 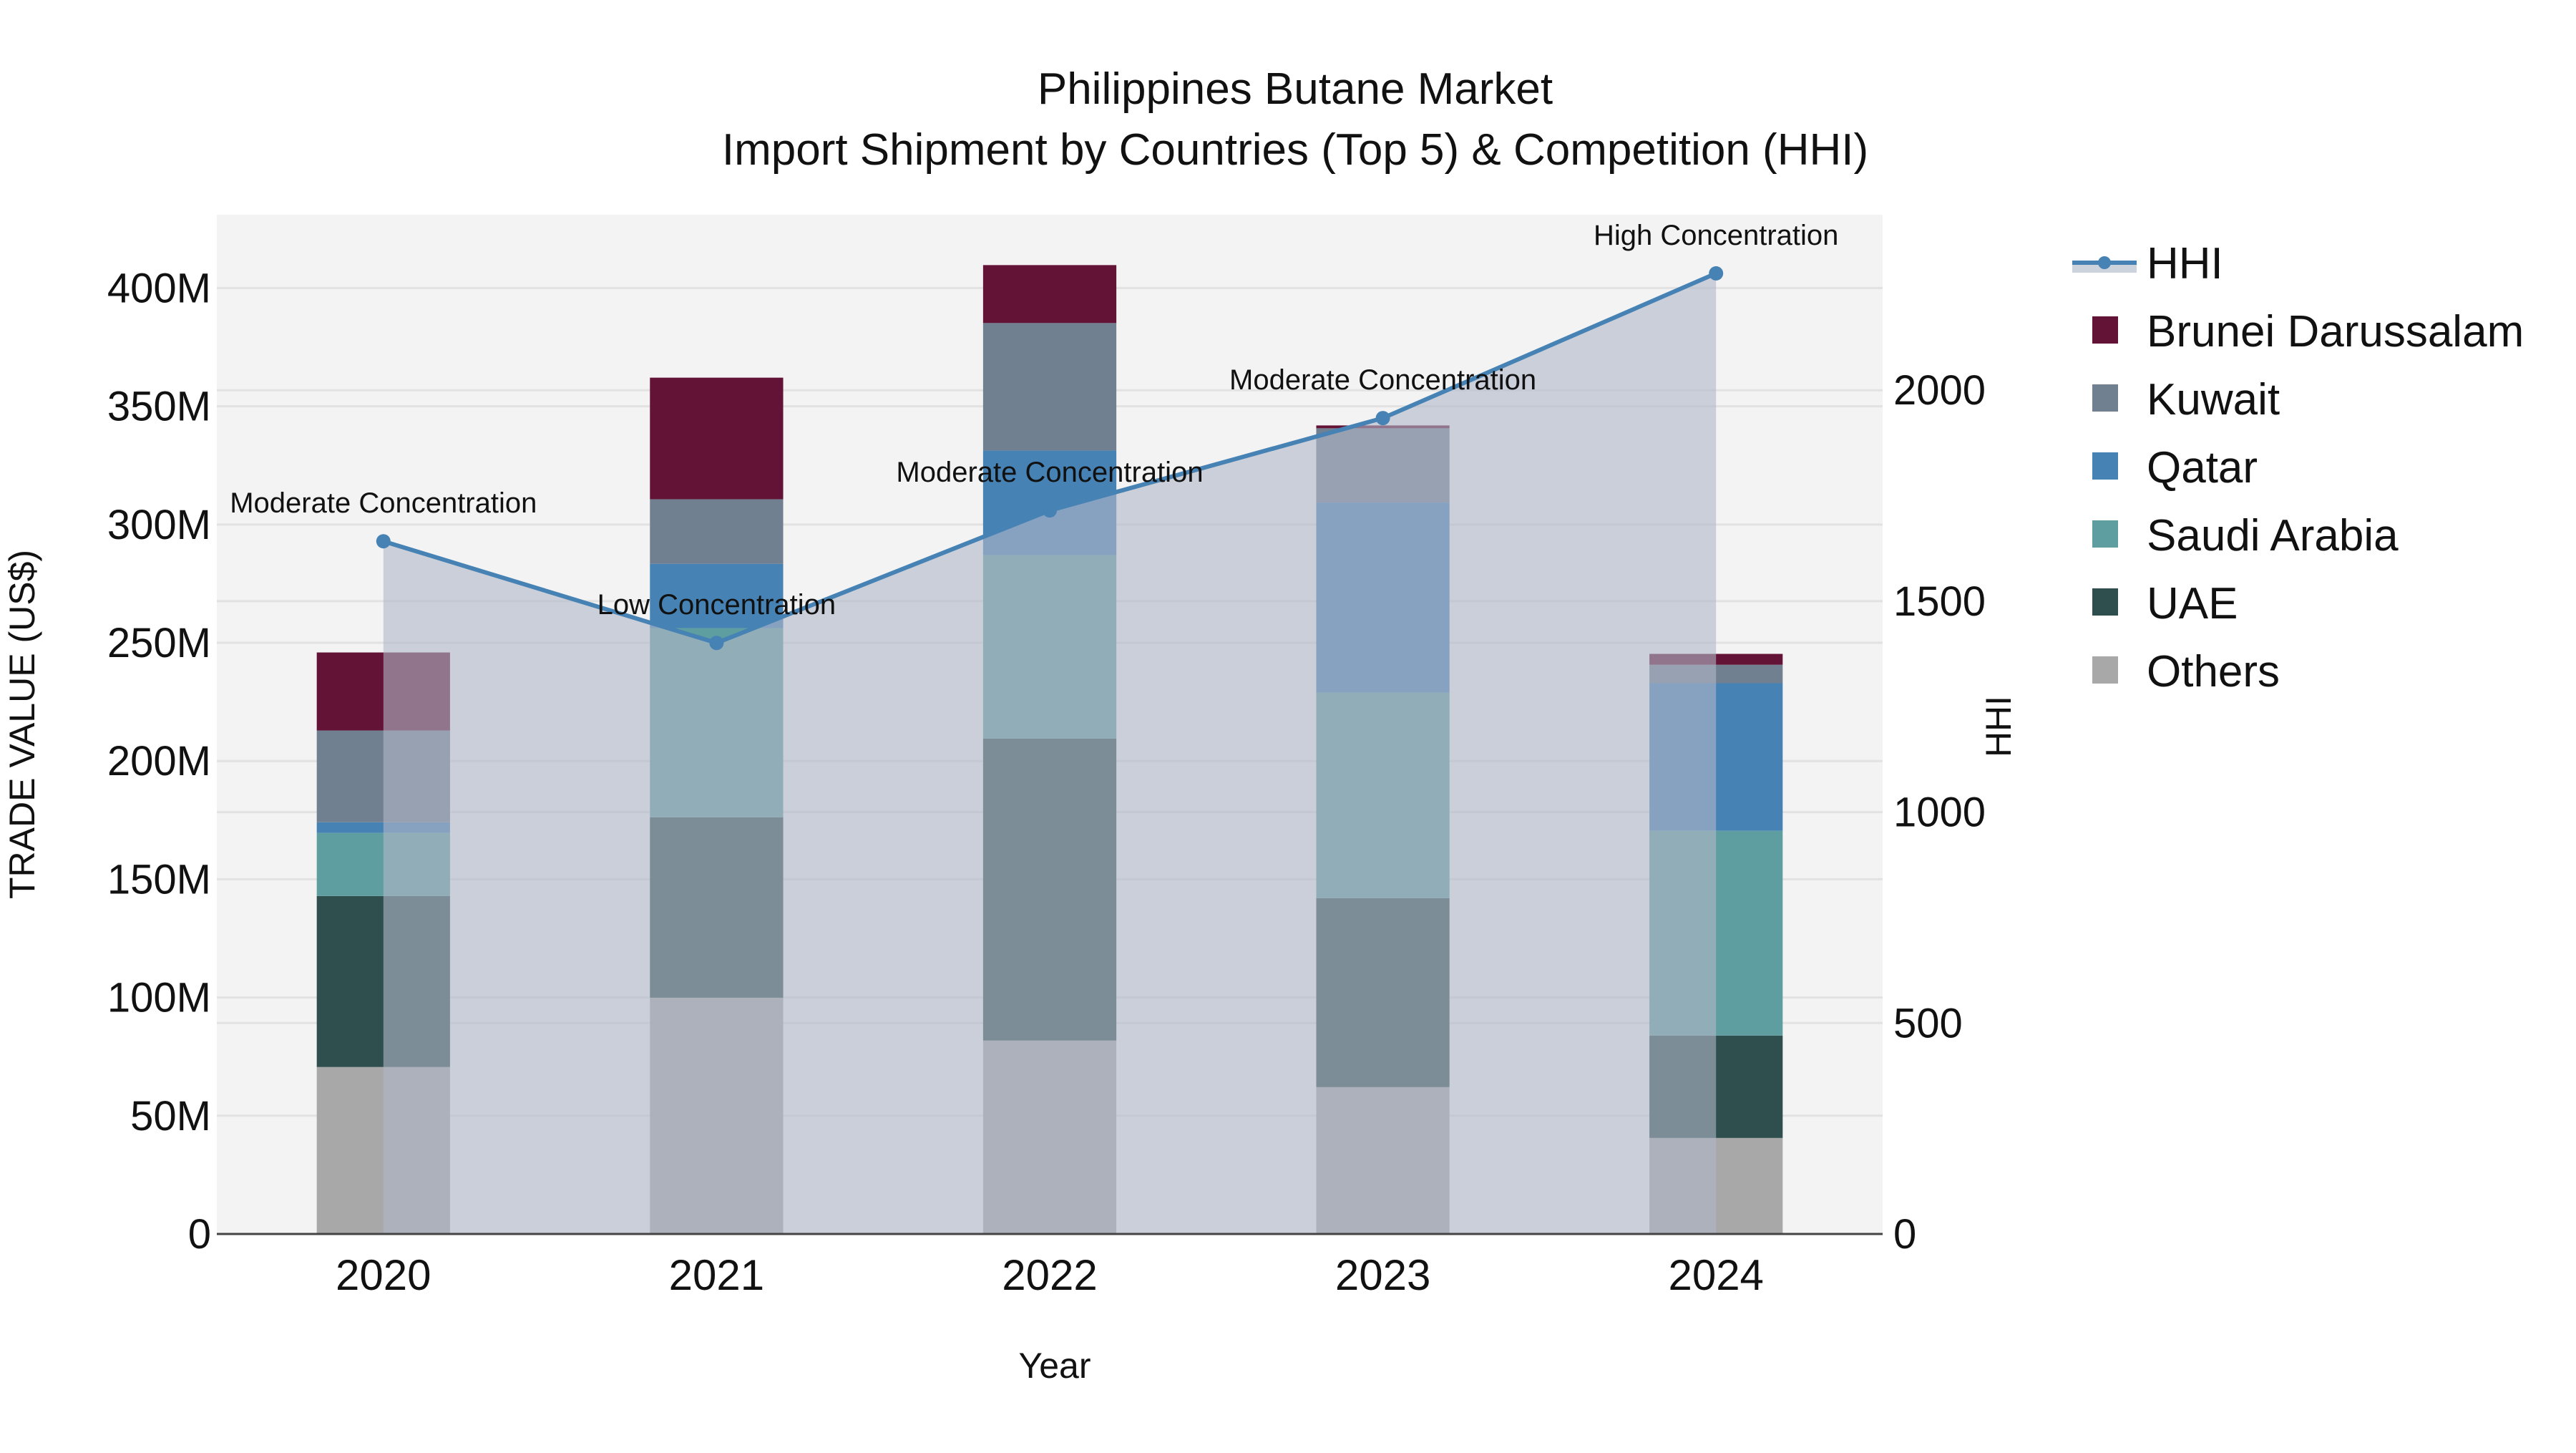 I want to click on legend-label: Kuwait, so click(x=2213, y=400).